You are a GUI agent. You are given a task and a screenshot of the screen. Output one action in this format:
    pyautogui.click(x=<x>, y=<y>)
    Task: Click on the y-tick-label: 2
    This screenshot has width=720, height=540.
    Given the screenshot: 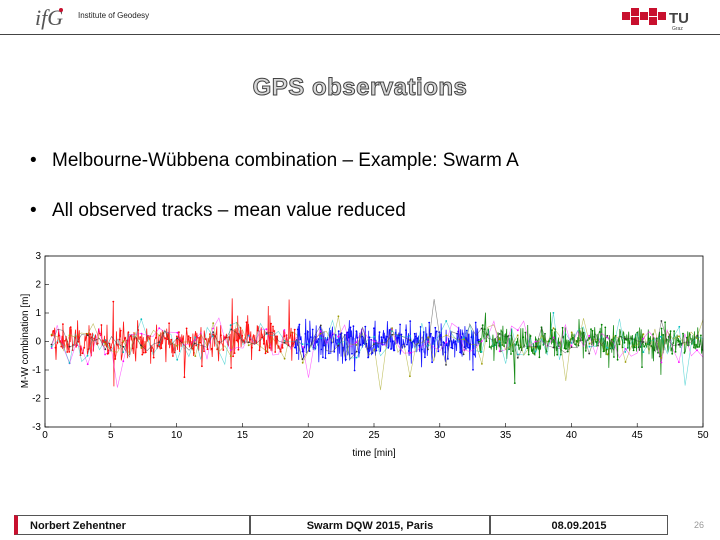 What is the action you would take?
    pyautogui.click(x=38, y=285)
    